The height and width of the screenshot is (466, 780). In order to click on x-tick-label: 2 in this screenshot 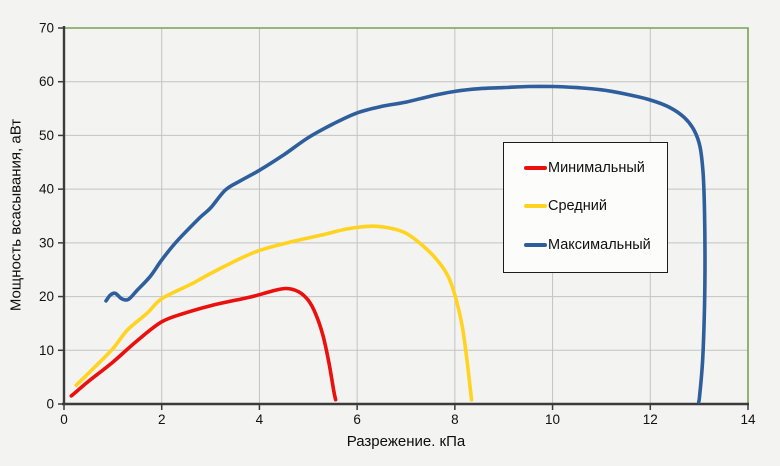, I will do `click(162, 419)`.